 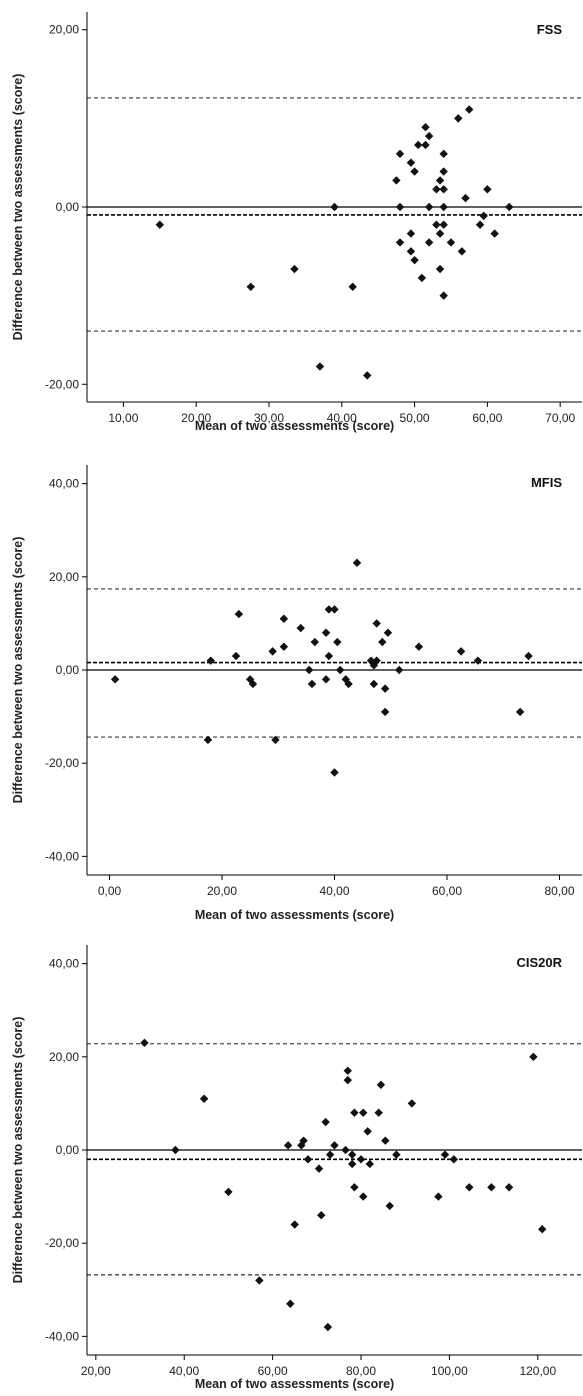 I want to click on x-tick-label: 50,00, so click(x=415, y=418).